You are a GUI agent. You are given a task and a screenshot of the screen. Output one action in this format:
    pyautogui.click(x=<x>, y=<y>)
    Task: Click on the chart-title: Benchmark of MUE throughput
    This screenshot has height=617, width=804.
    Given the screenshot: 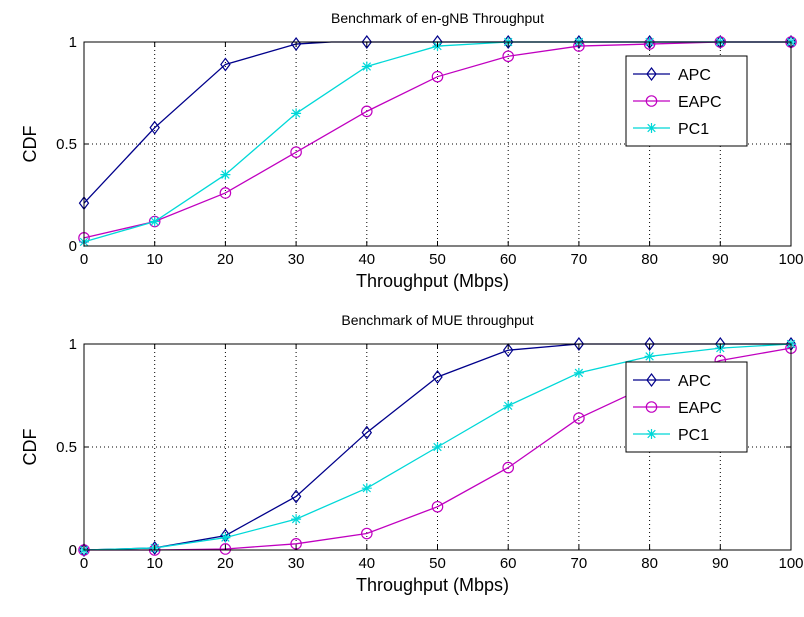 What is the action you would take?
    pyautogui.click(x=437, y=320)
    